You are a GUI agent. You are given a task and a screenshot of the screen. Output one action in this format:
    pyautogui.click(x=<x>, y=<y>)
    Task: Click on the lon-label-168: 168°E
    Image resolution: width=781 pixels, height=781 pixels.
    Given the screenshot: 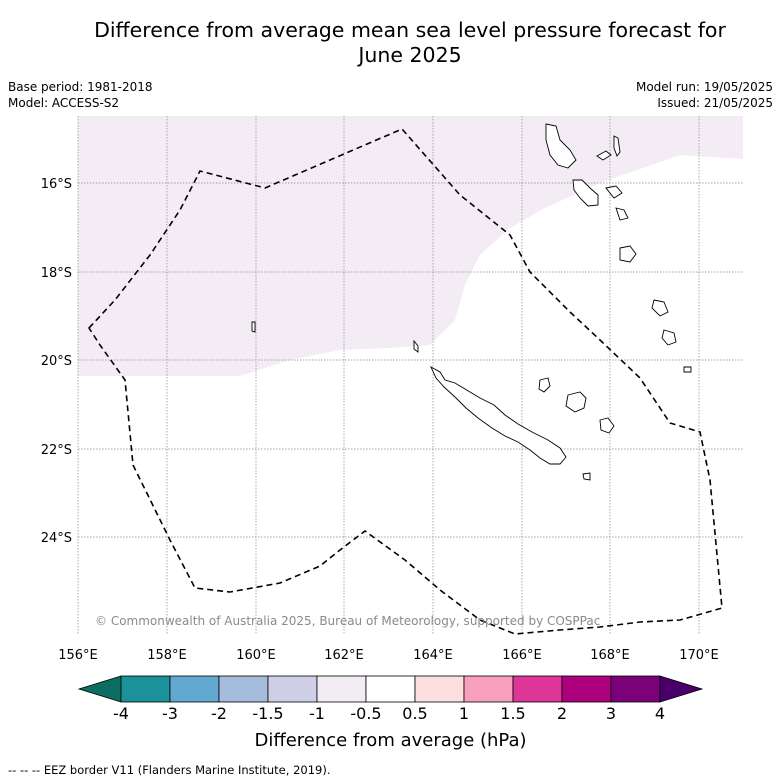 What is the action you would take?
    pyautogui.click(x=610, y=655)
    